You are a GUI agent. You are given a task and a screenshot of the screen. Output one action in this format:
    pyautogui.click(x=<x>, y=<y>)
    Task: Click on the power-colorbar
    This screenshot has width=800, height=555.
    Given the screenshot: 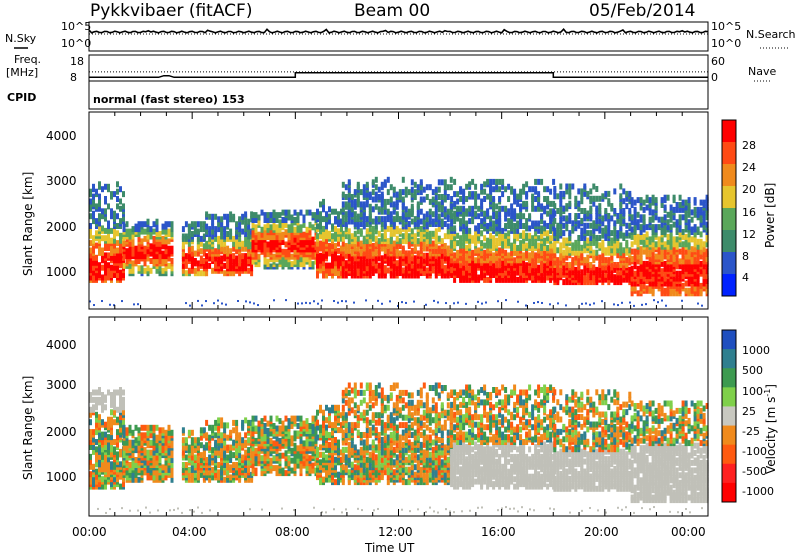 What is the action you would take?
    pyautogui.click(x=729, y=208)
    